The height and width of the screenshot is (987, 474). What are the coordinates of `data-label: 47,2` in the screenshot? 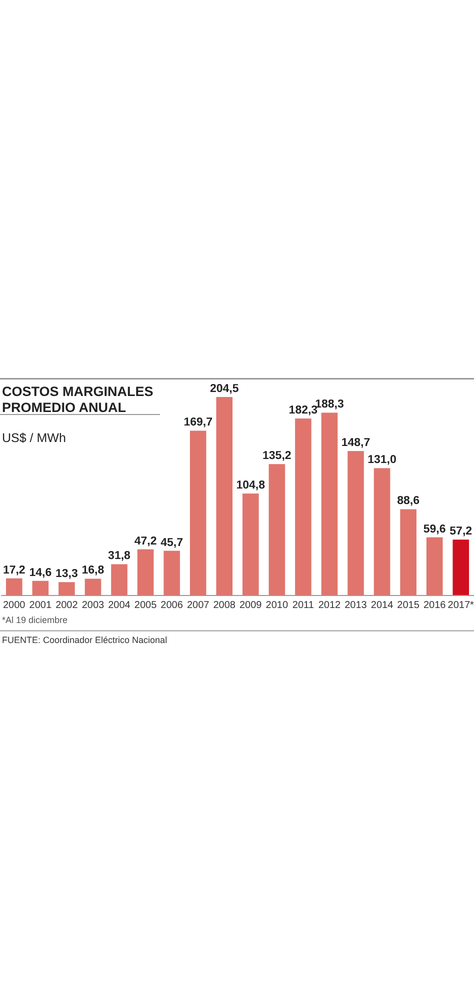 It's located at (145, 541).